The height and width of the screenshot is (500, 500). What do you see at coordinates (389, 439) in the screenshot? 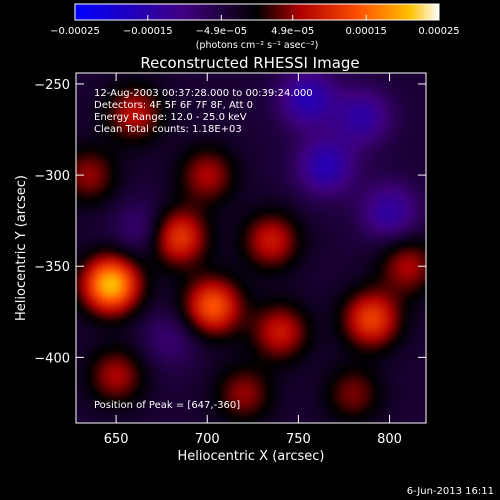
I see `x-tick-label: 800` at bounding box center [389, 439].